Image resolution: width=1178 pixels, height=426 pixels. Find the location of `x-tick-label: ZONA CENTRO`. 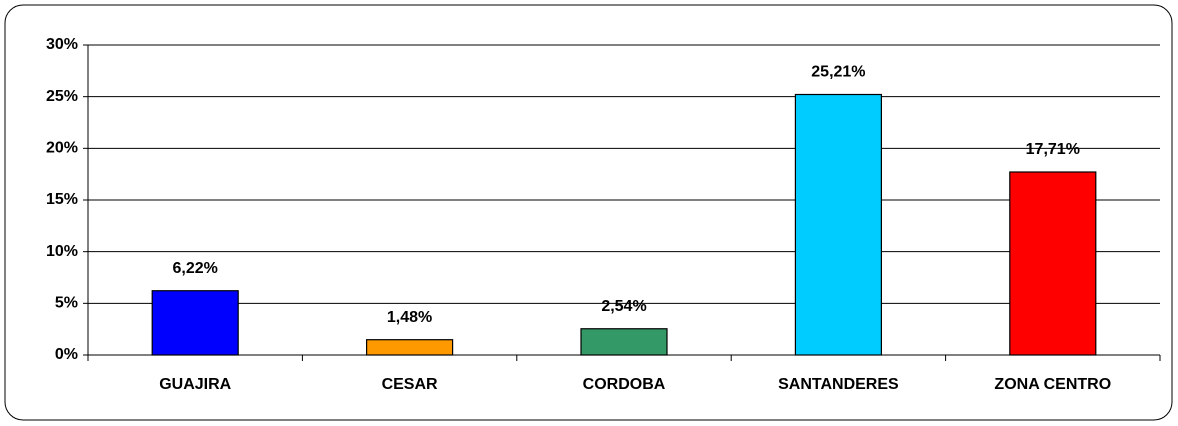

x-tick-label: ZONA CENTRO is located at coordinates (1052, 384).